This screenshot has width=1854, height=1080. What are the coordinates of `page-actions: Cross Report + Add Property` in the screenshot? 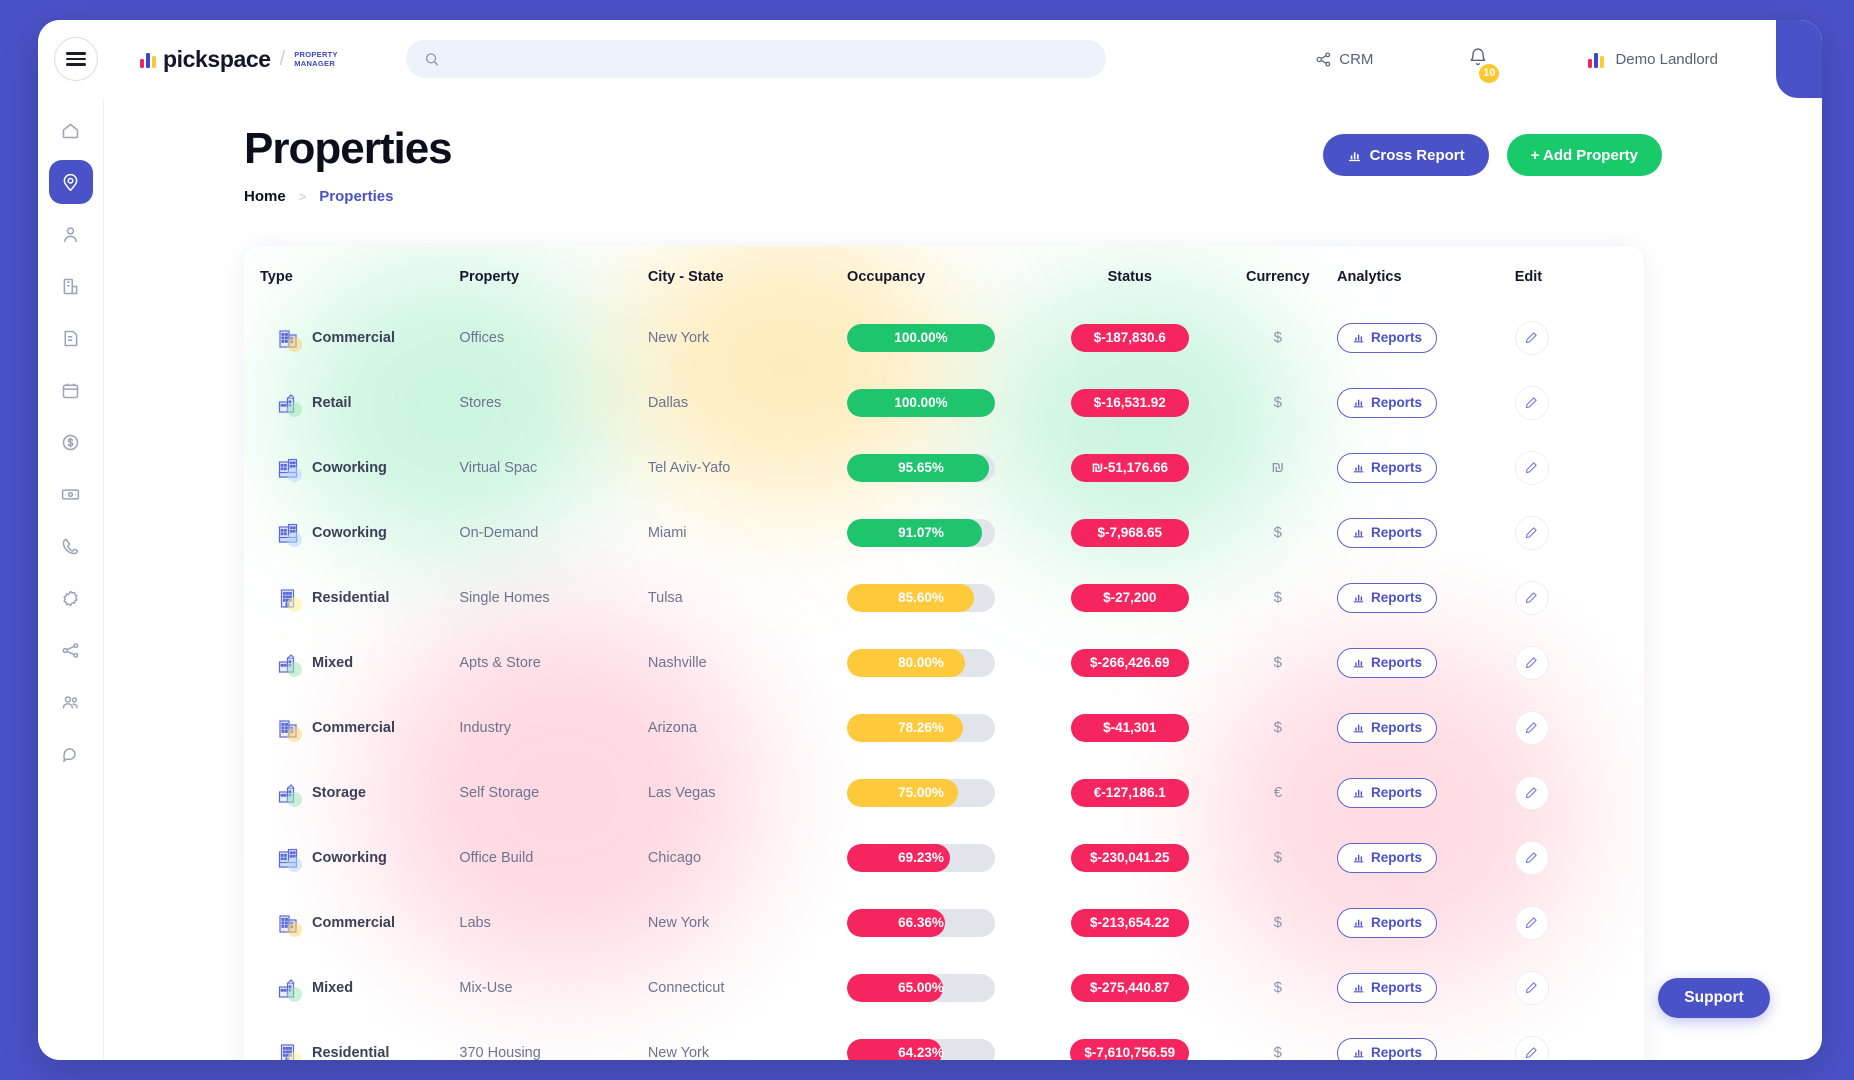 It's located at (1492, 155).